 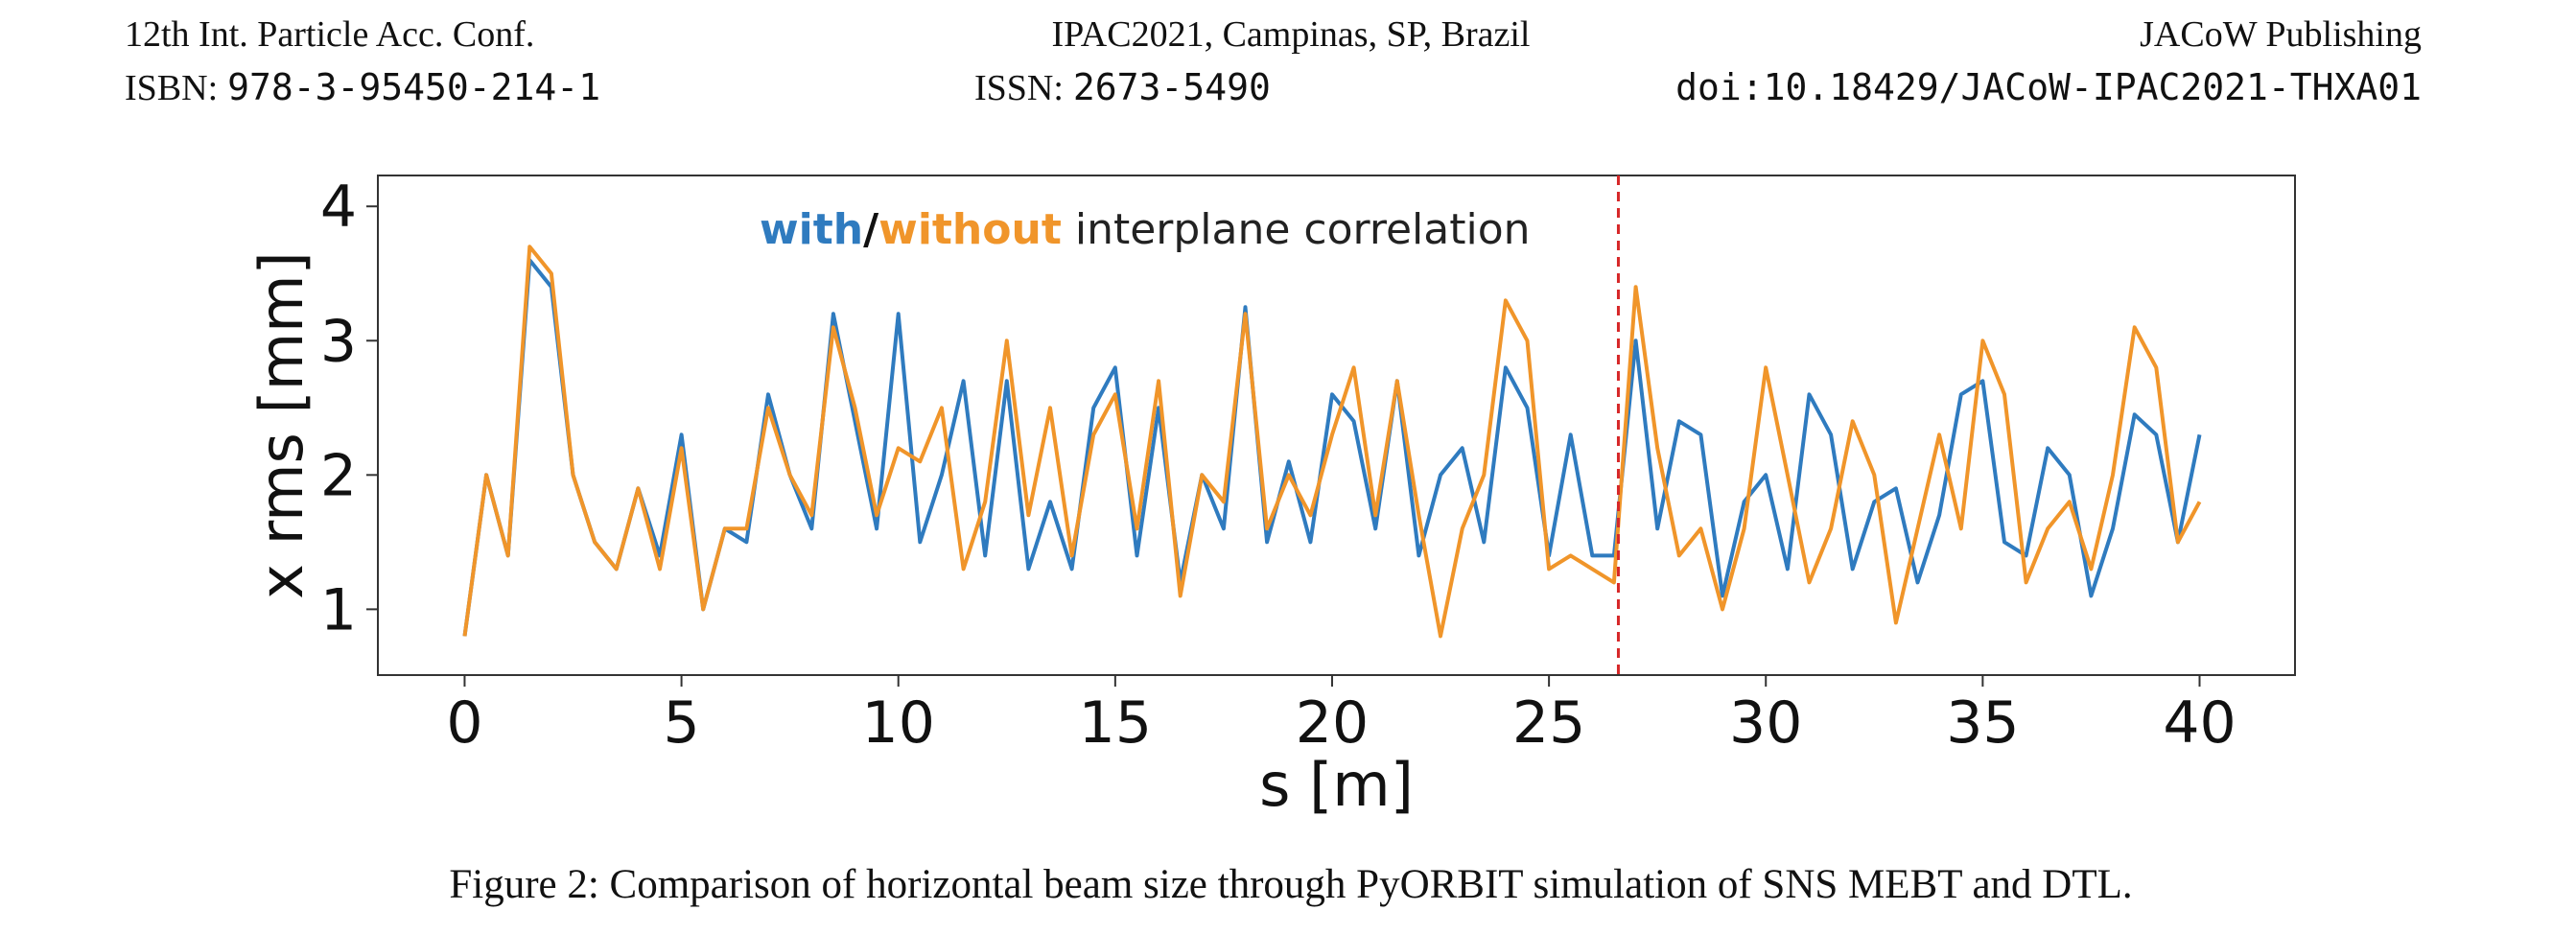 What do you see at coordinates (970, 229) in the screenshot?
I see `annotation-part: without` at bounding box center [970, 229].